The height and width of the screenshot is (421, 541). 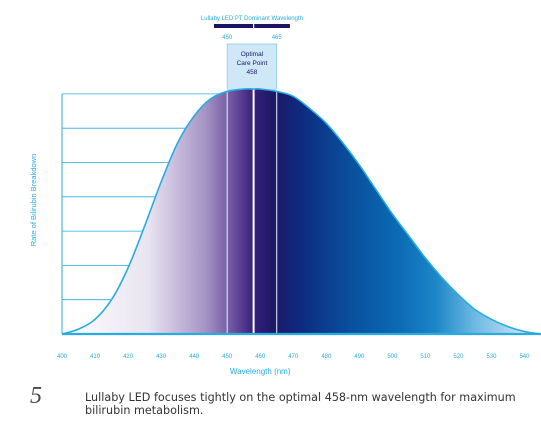 What do you see at coordinates (524, 357) in the screenshot?
I see `x-tick-540: 540` at bounding box center [524, 357].